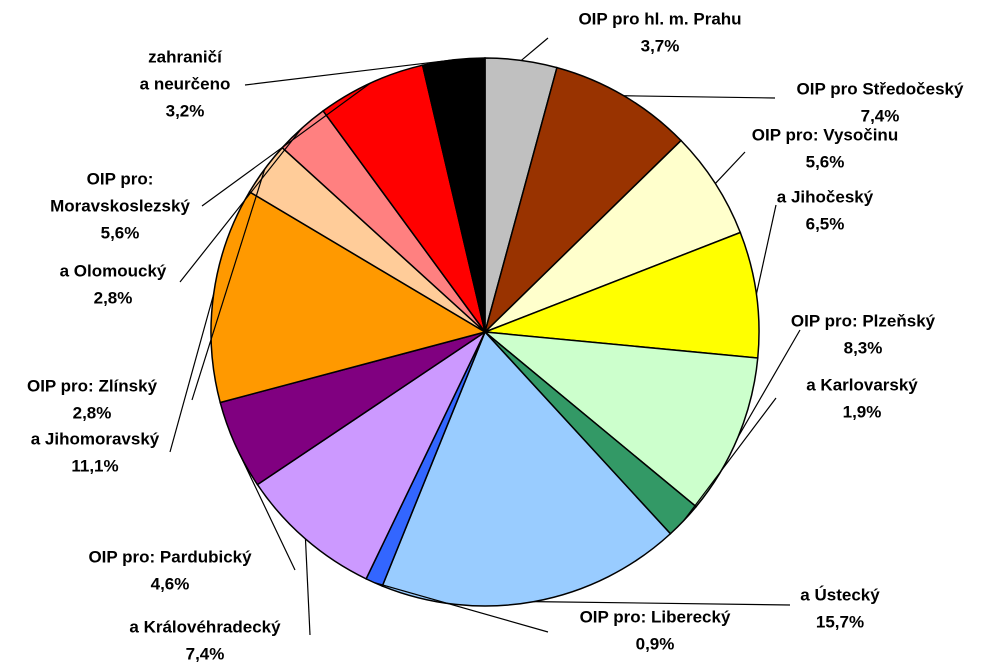 The image size is (1000, 662). I want to click on slice-label: a Ústecký, so click(840, 594).